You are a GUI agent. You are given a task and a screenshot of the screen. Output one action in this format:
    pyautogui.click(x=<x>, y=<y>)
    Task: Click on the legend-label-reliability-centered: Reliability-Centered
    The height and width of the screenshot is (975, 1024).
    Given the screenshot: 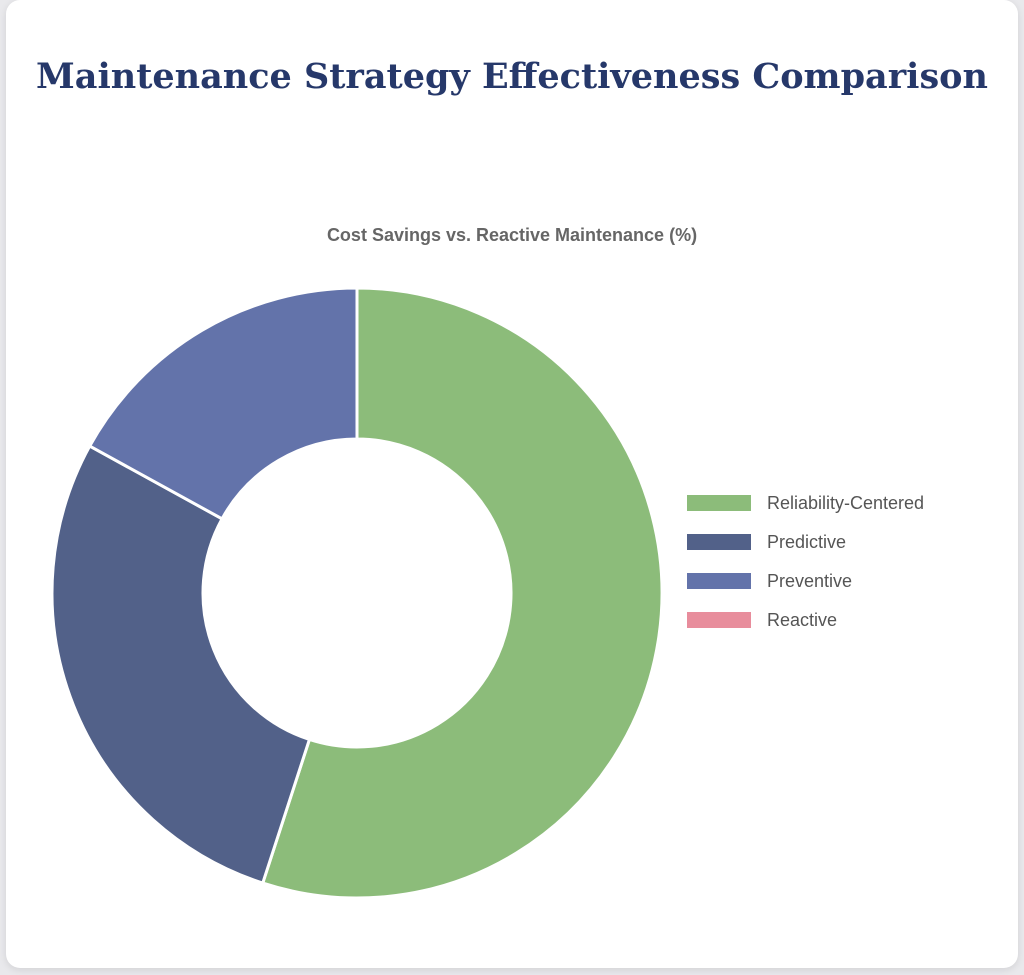 What is the action you would take?
    pyautogui.click(x=846, y=502)
    